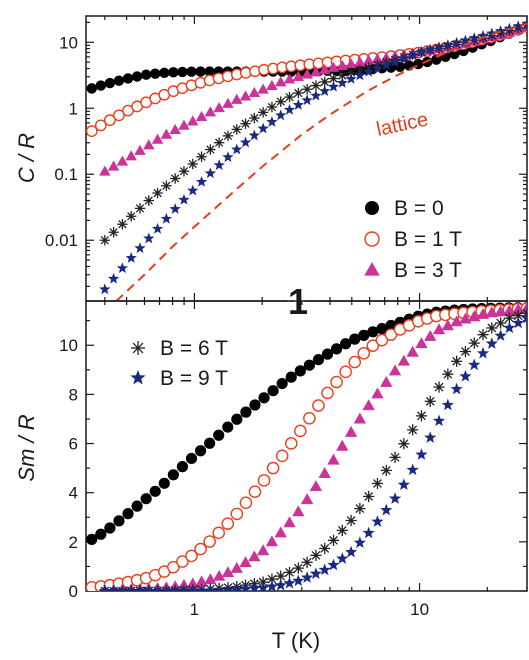 This screenshot has width=529, height=660. What do you see at coordinates (138, 348) in the screenshot?
I see `legend-marker-b-6-t` at bounding box center [138, 348].